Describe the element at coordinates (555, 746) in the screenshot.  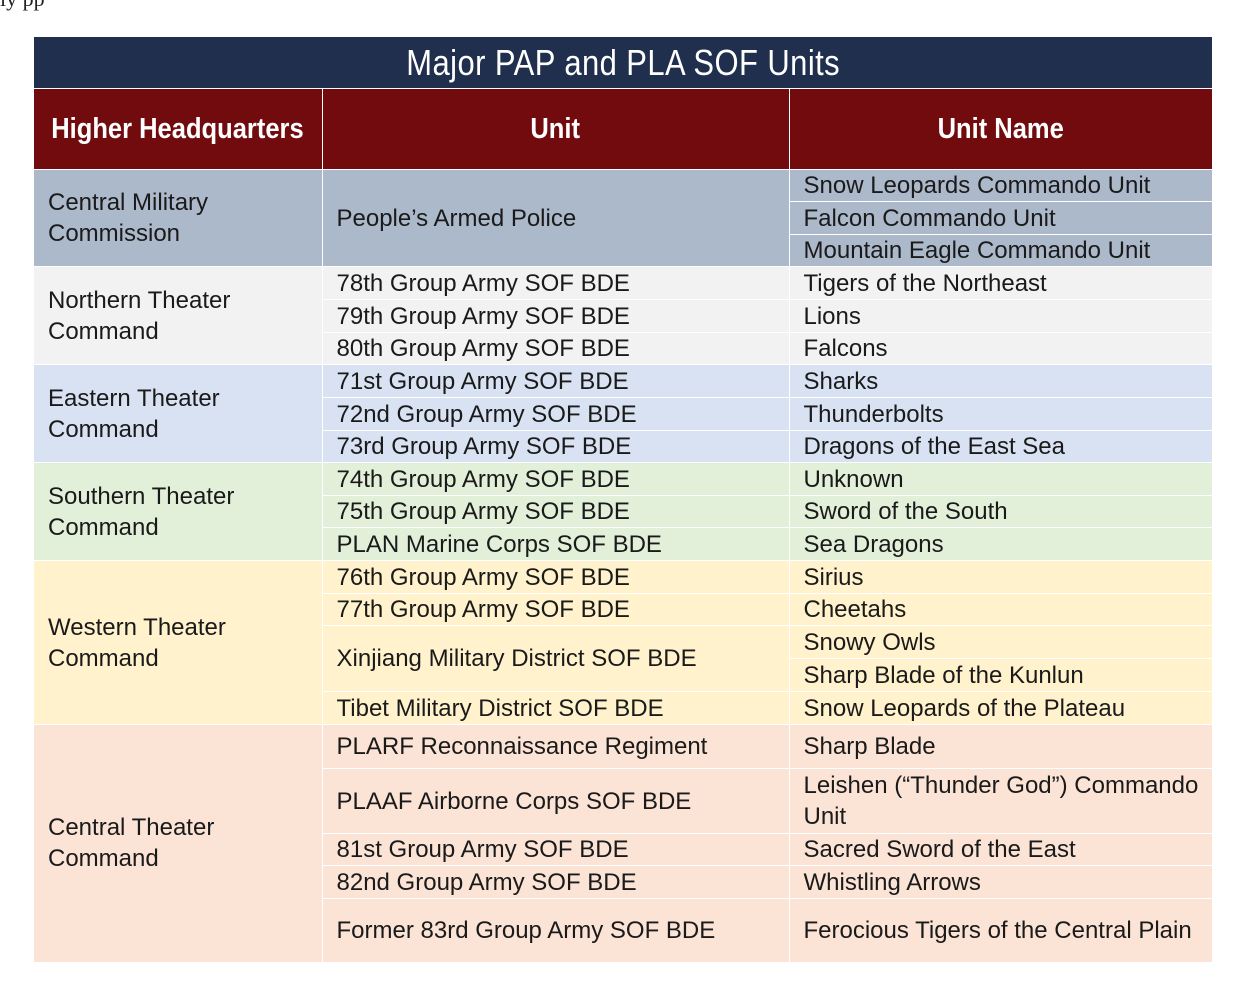
I see `unit-cell: PLARF Reconnaissance Regiment` at that location.